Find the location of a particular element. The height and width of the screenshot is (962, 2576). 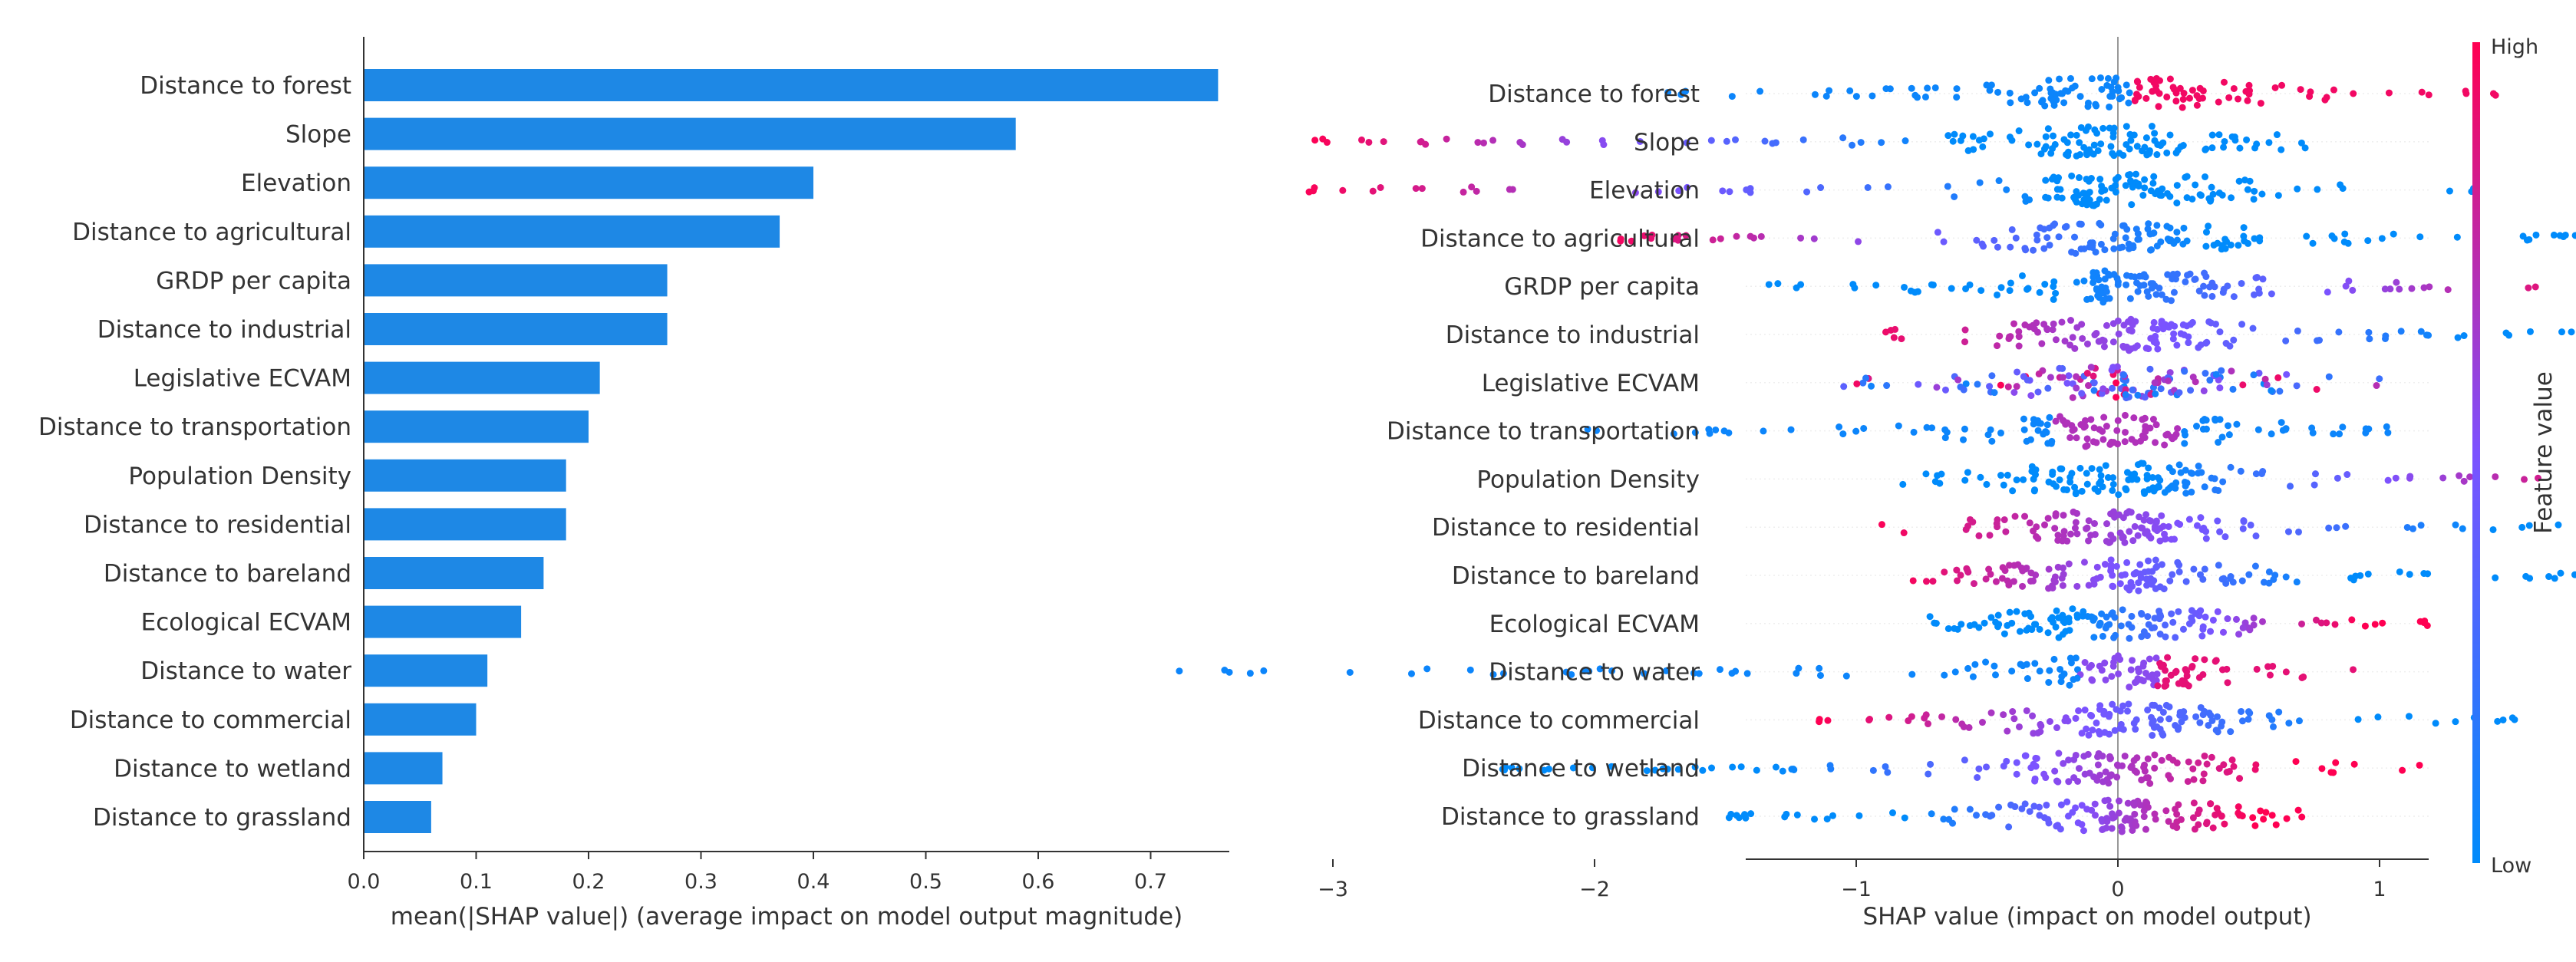

beeswarm-row is located at coordinates (2152, 286).